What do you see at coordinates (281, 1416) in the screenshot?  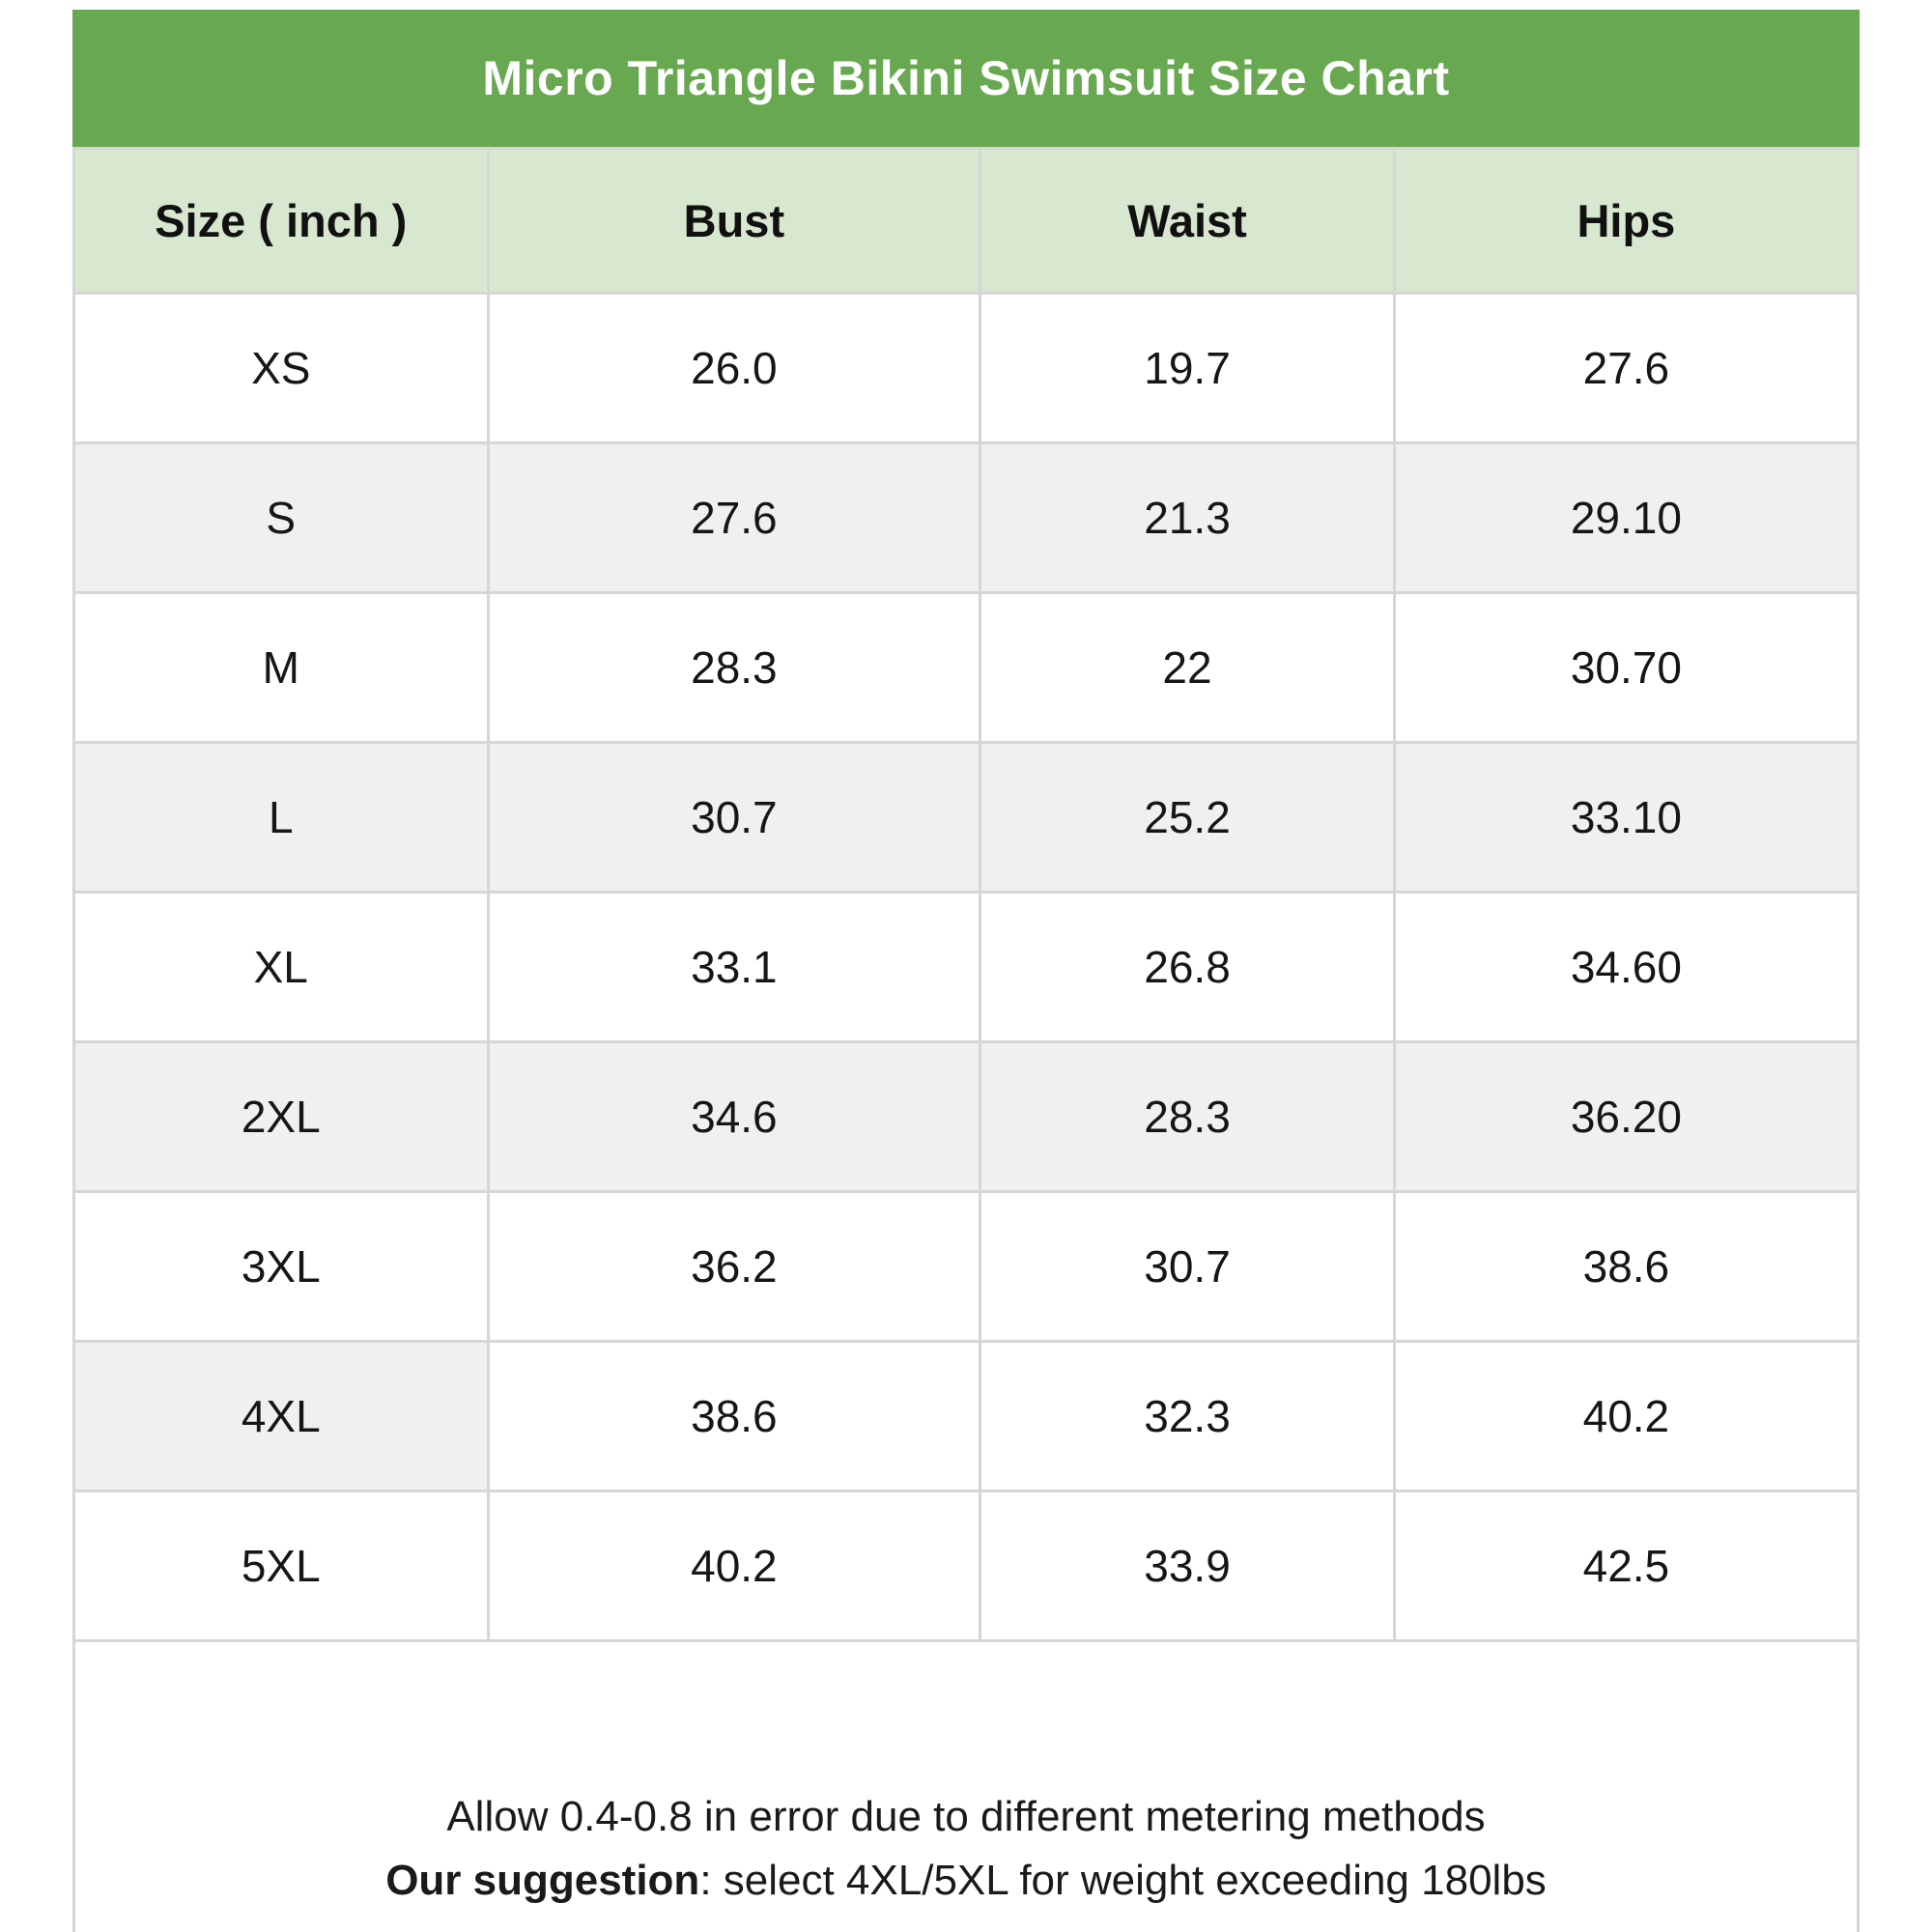 I see `size-cell: 4XL` at bounding box center [281, 1416].